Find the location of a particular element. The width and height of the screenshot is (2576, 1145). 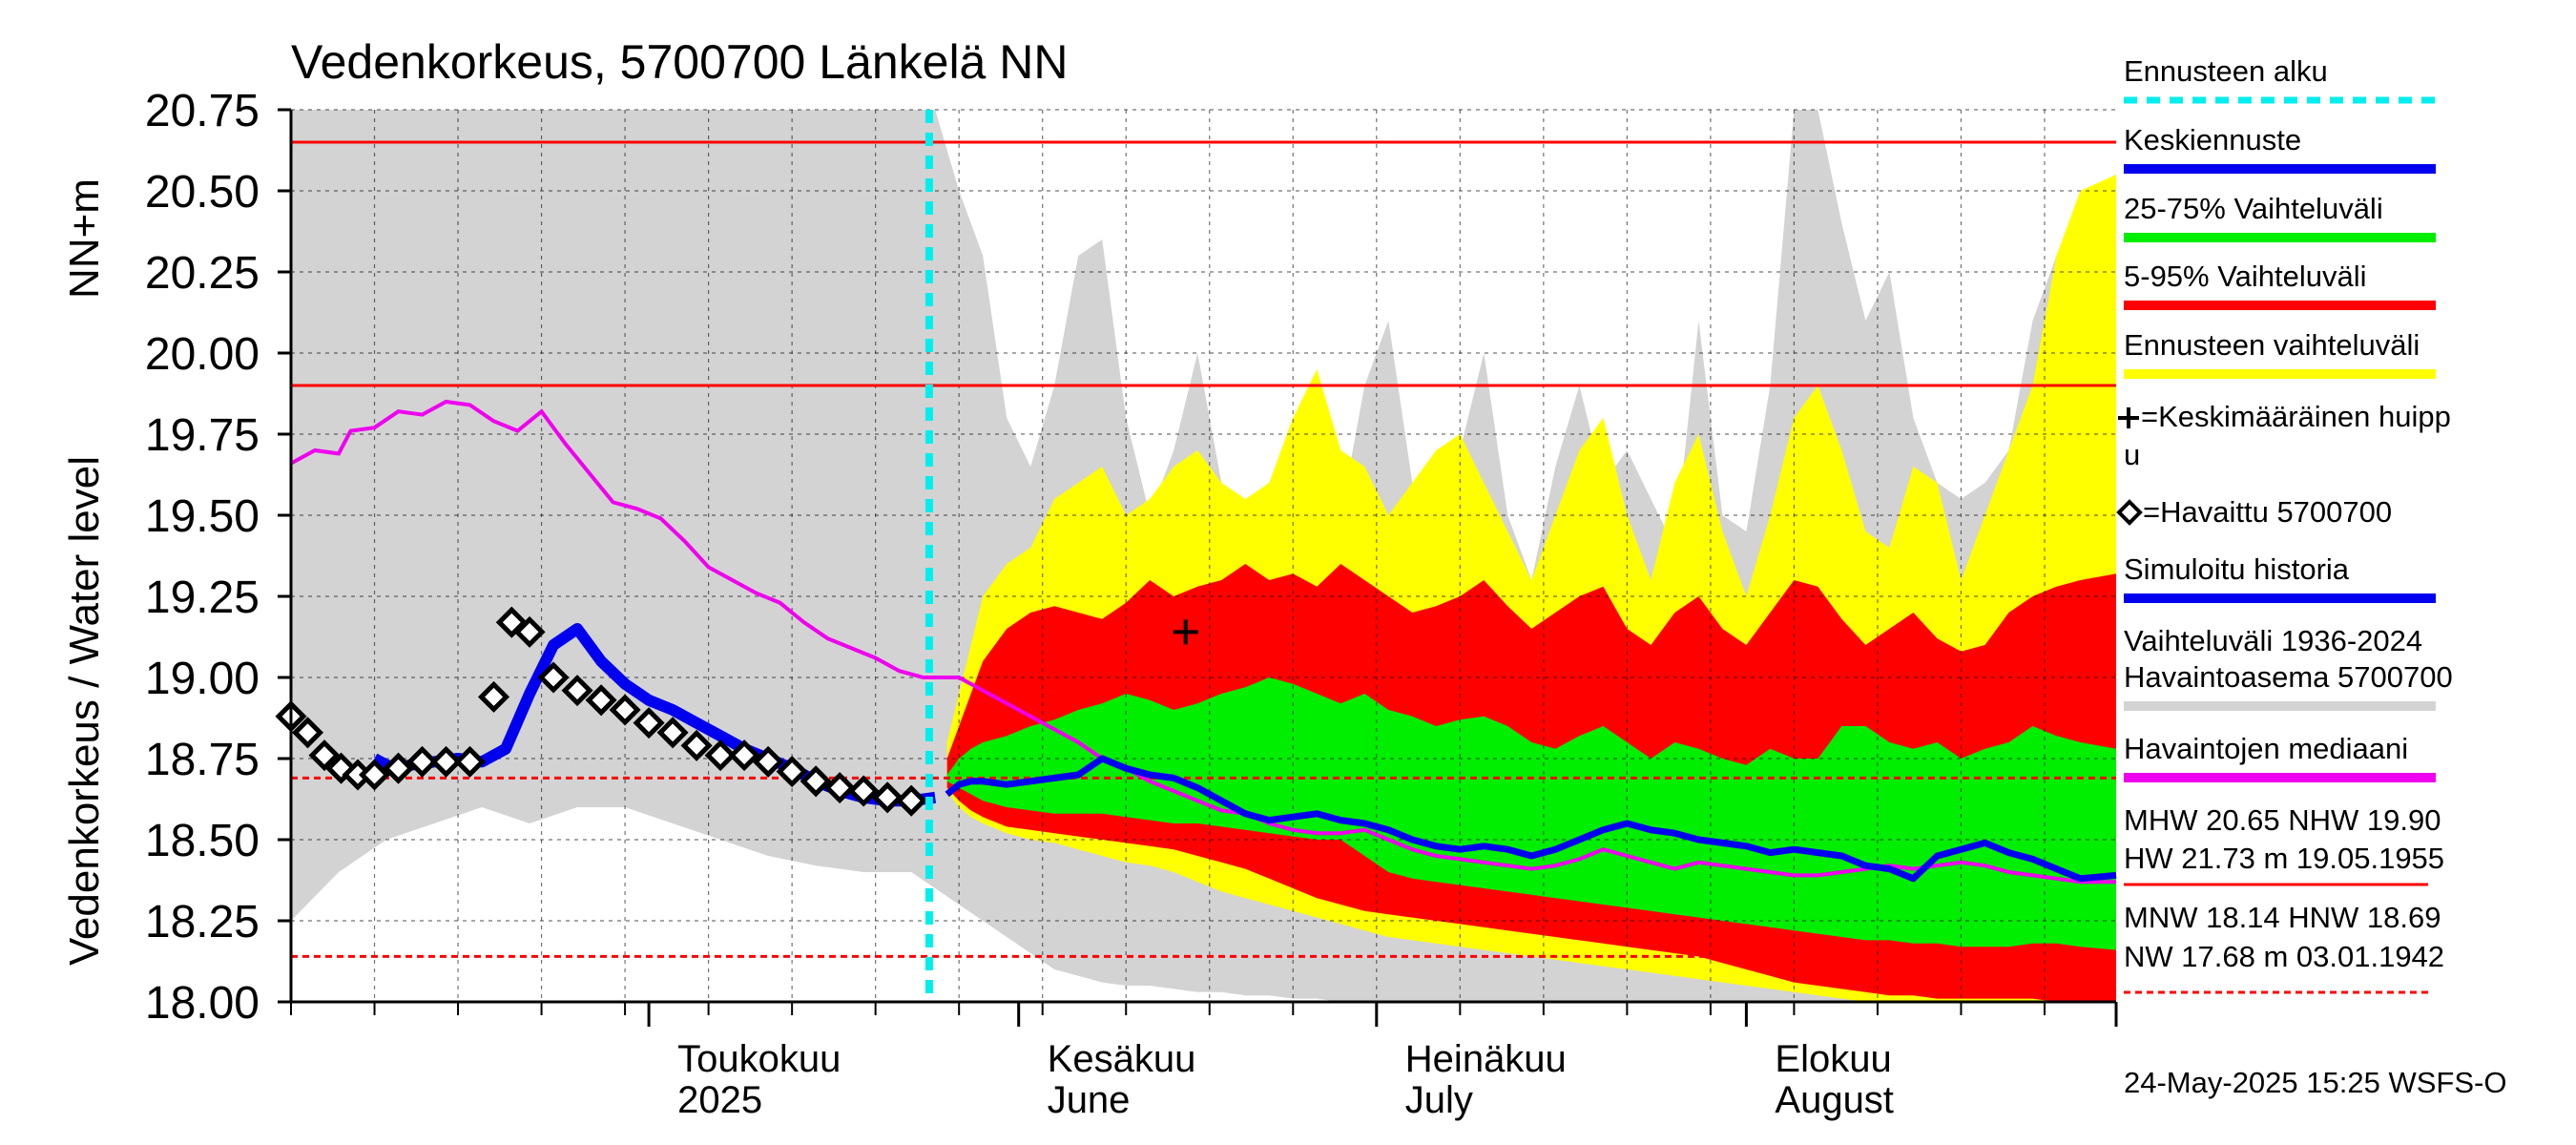

band-25-75-area is located at coordinates (1531, 814).